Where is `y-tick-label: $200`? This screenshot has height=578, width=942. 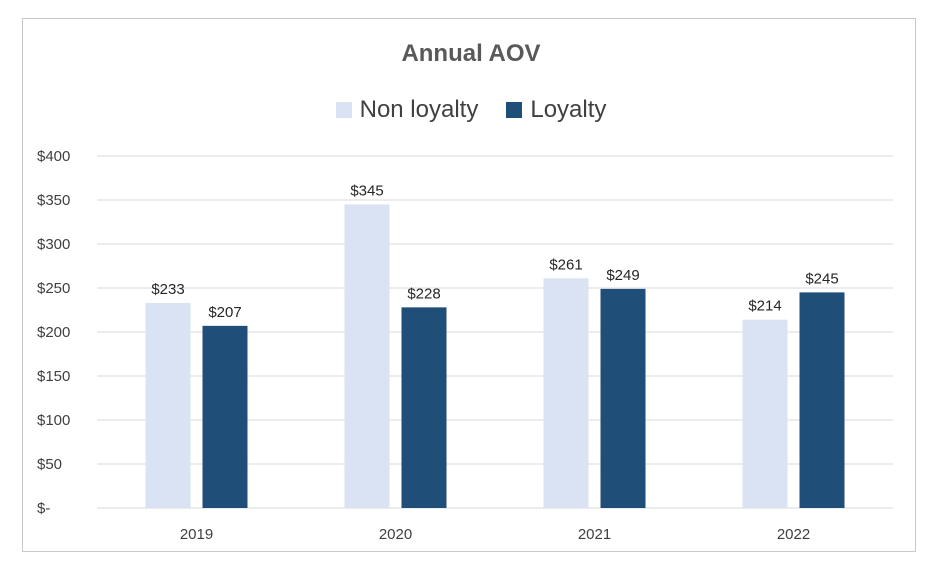 y-tick-label: $200 is located at coordinates (53, 332).